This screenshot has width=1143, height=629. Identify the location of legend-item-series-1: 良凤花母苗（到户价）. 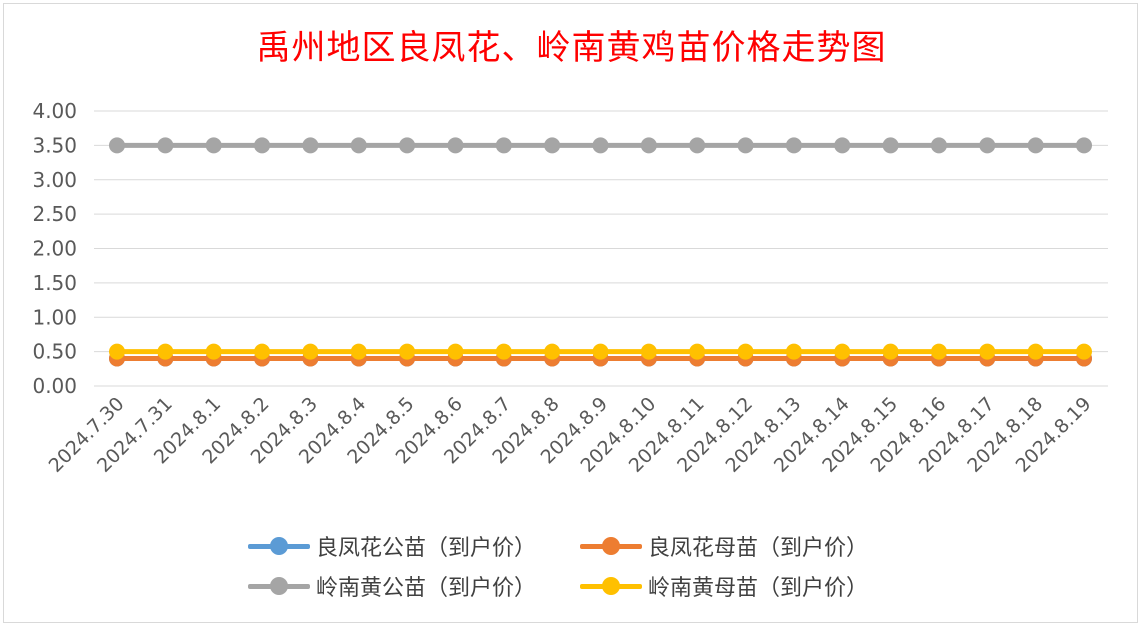
(724, 546).